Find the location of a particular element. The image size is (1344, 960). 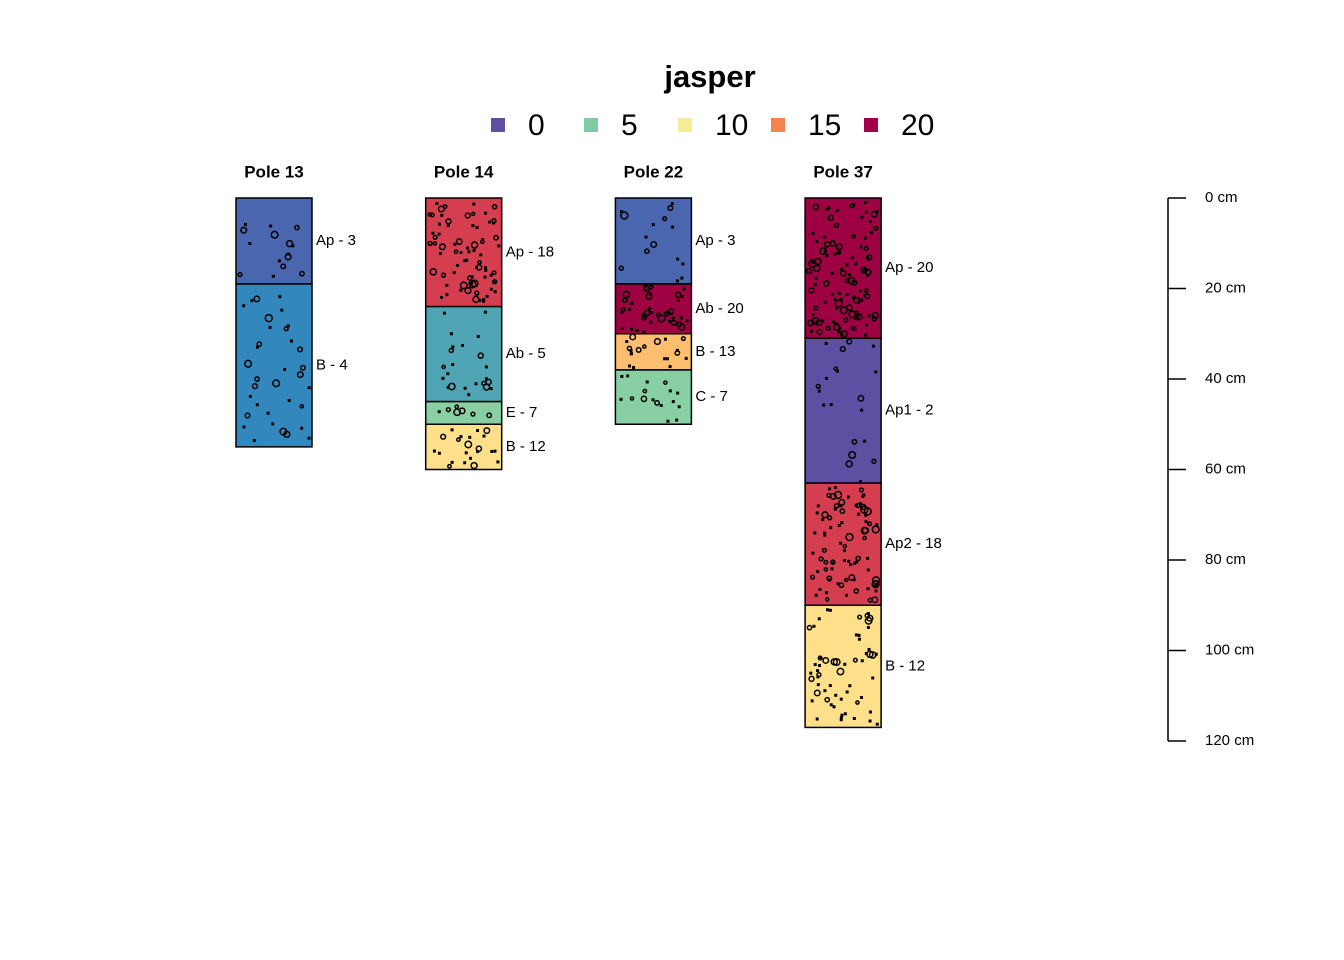

legend-label: 5 is located at coordinates (629, 125).